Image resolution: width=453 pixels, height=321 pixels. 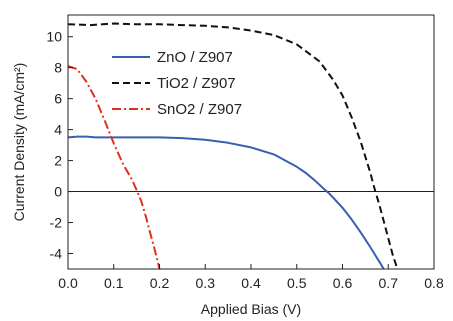 I want to click on x-tick-label: 0.1, so click(x=114, y=283).